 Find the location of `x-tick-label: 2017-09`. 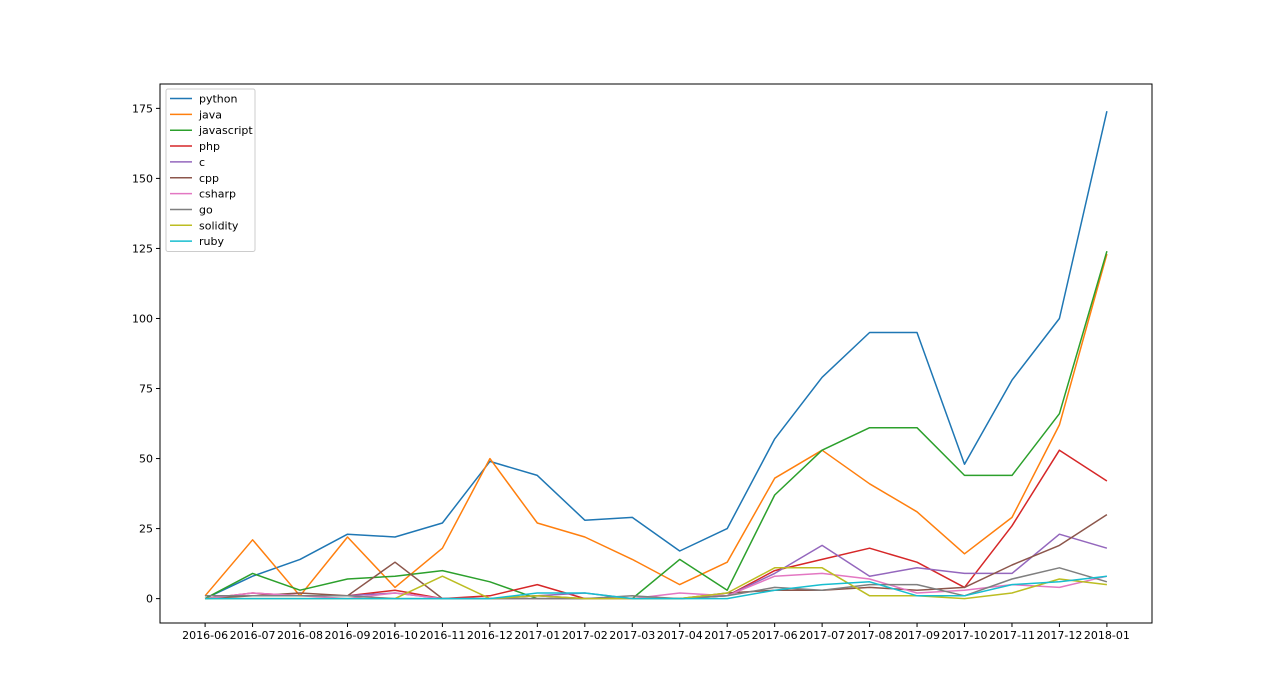

x-tick-label: 2017-09 is located at coordinates (917, 635).